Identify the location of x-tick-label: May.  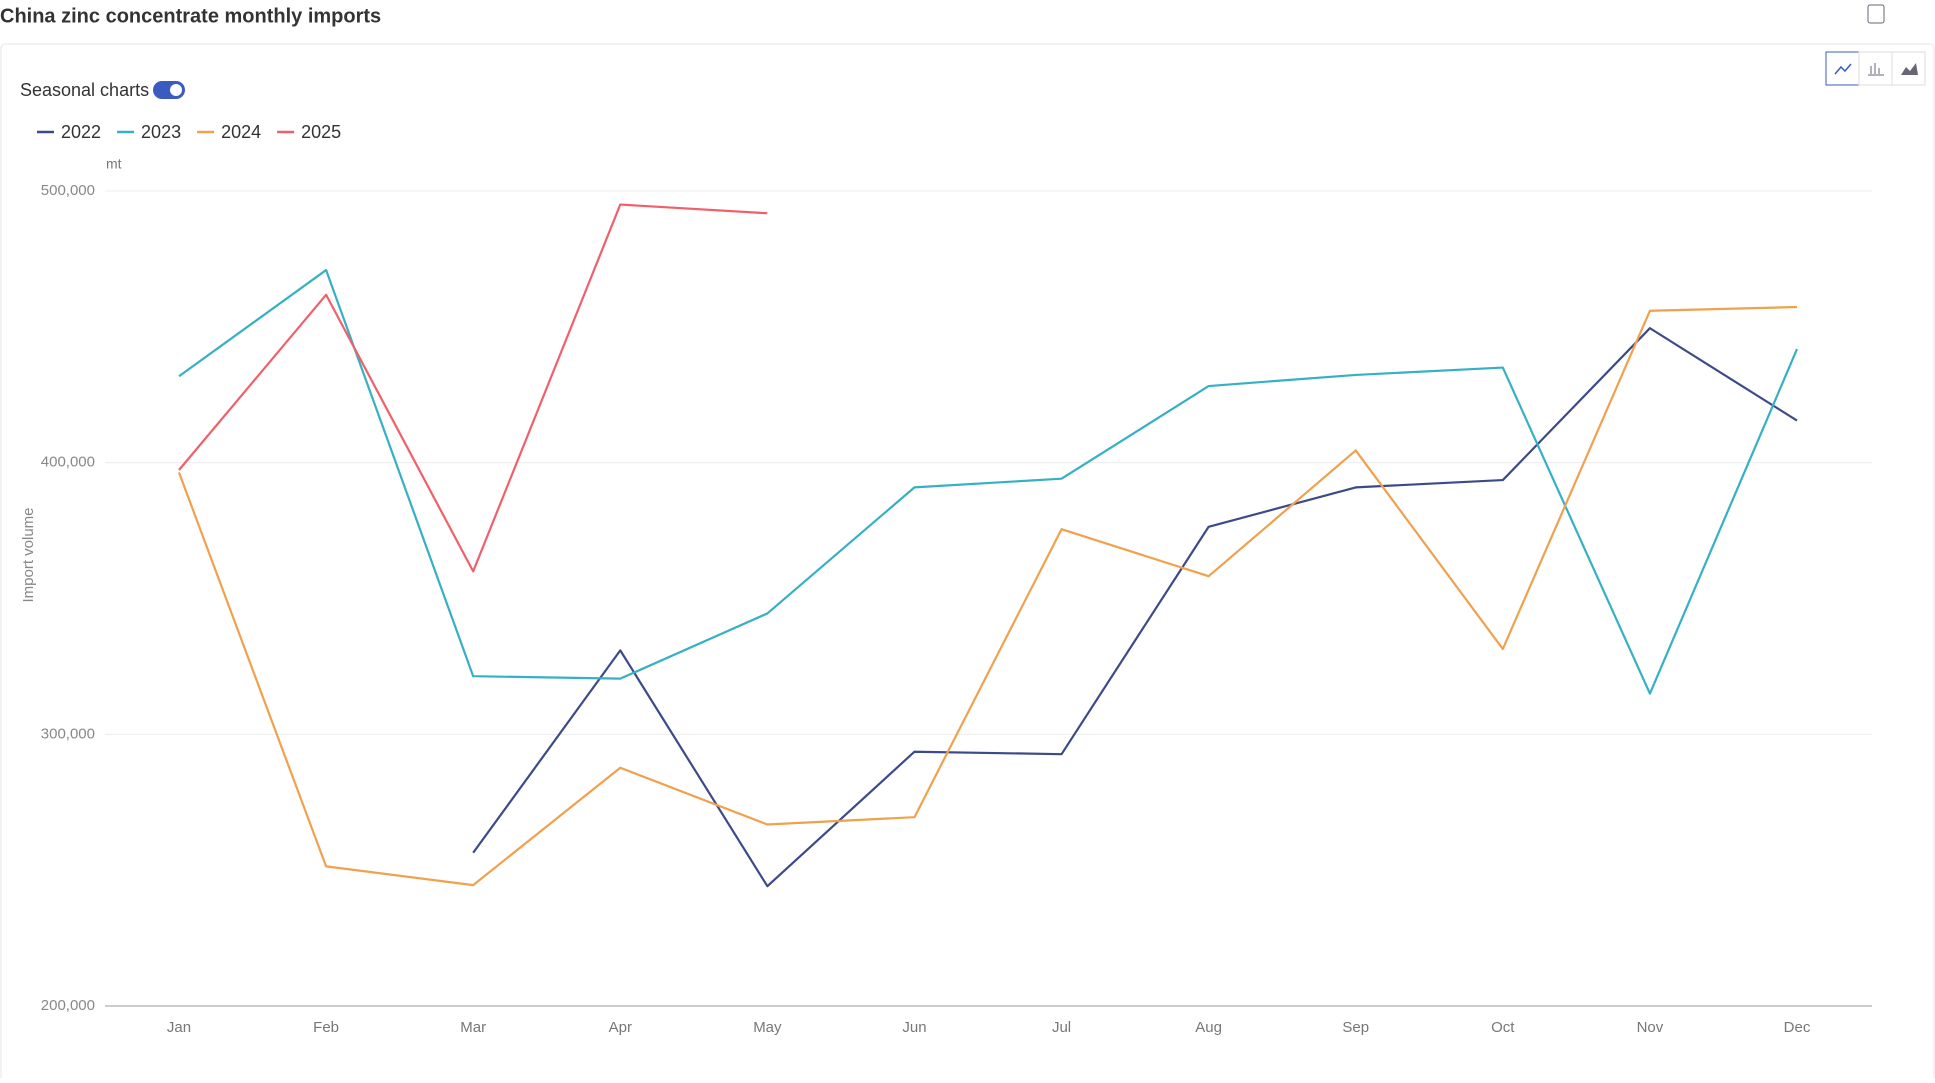
(767, 1027).